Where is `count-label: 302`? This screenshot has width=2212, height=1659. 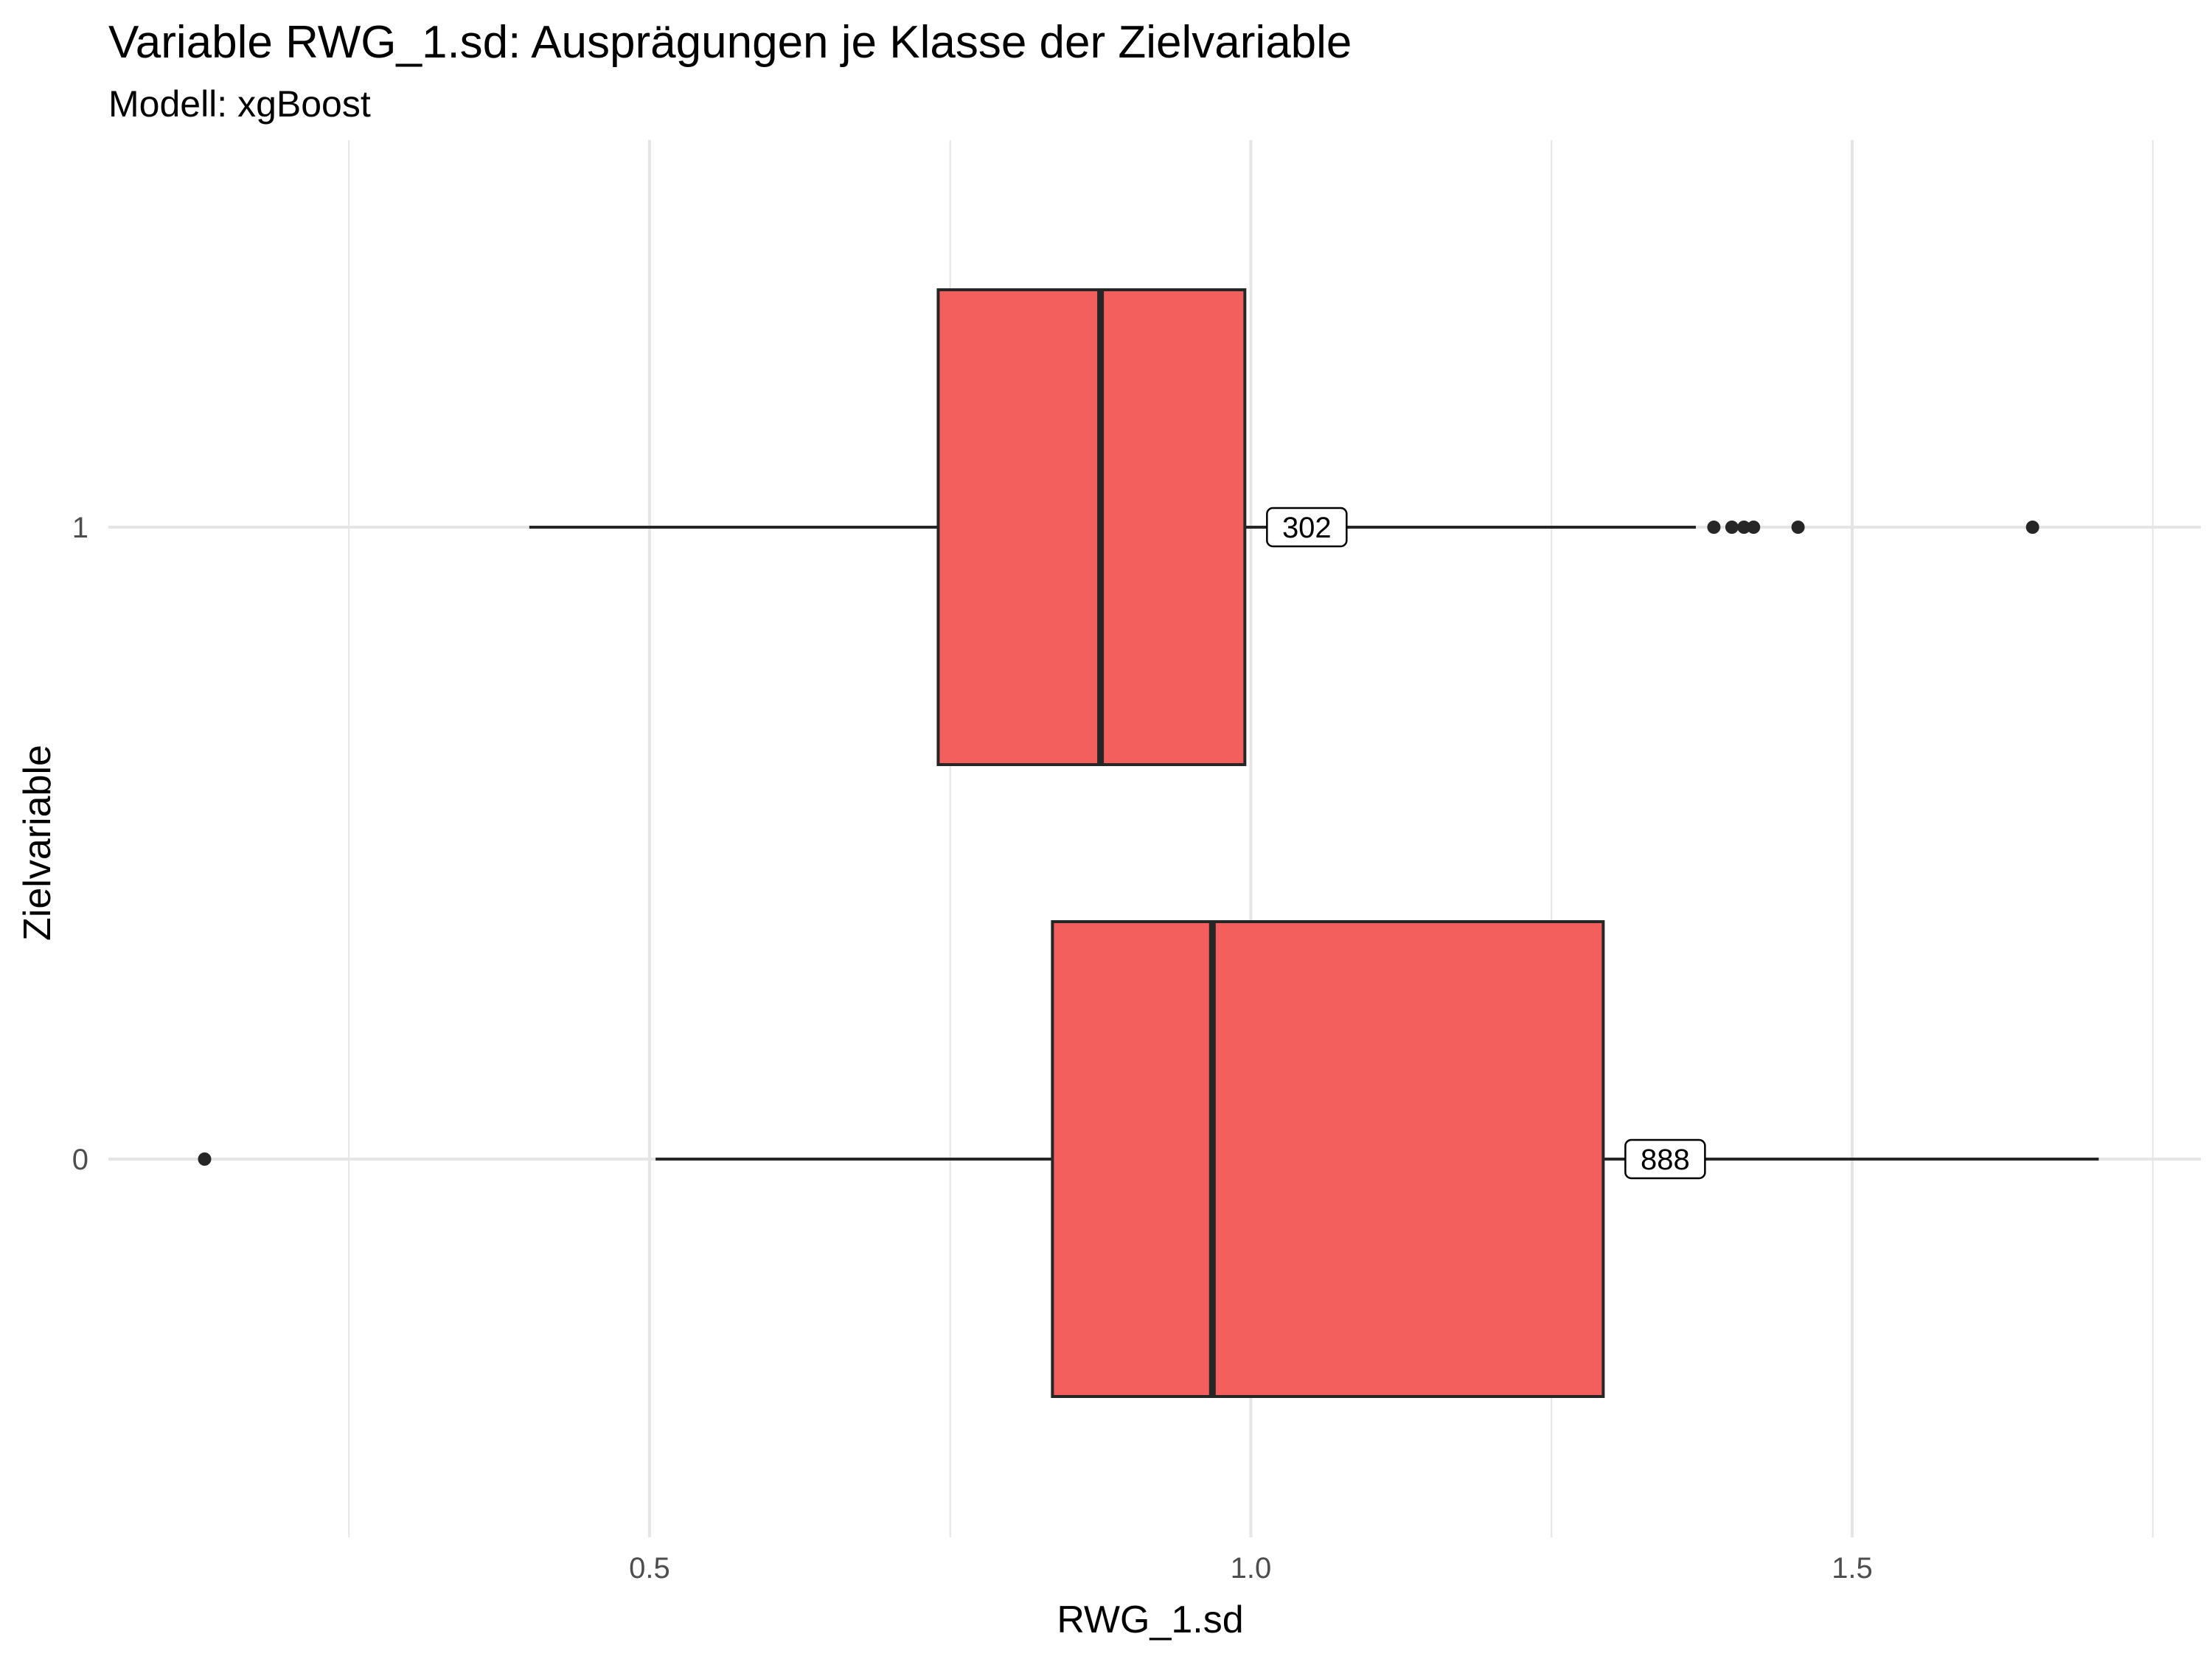
count-label: 302 is located at coordinates (1307, 528).